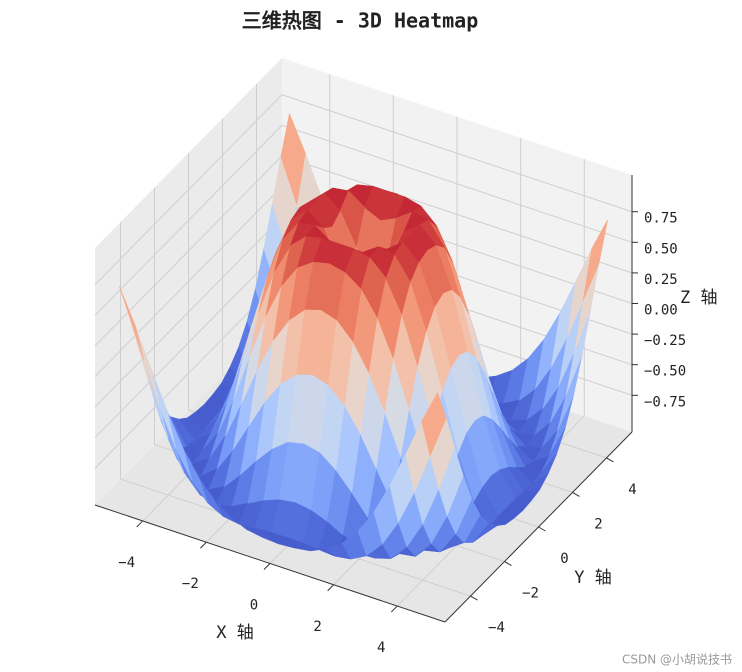 This screenshot has height=672, width=742. I want to click on z-tick-label: 0.75, so click(661, 219).